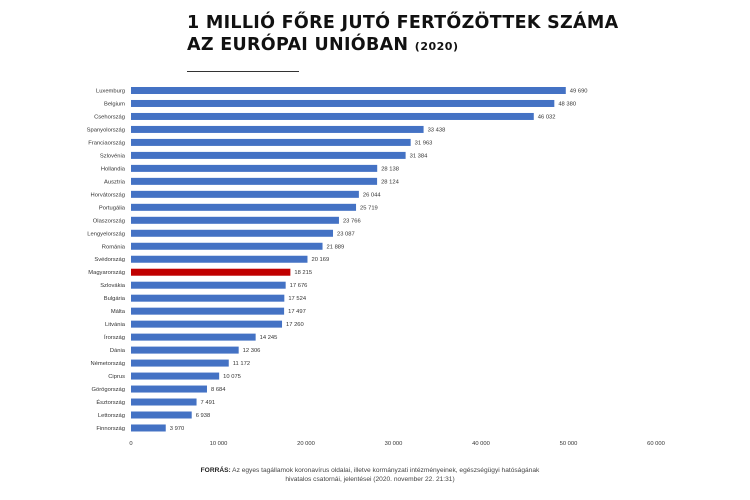  What do you see at coordinates (110, 92) in the screenshot?
I see `category-label: Luxemburg` at bounding box center [110, 92].